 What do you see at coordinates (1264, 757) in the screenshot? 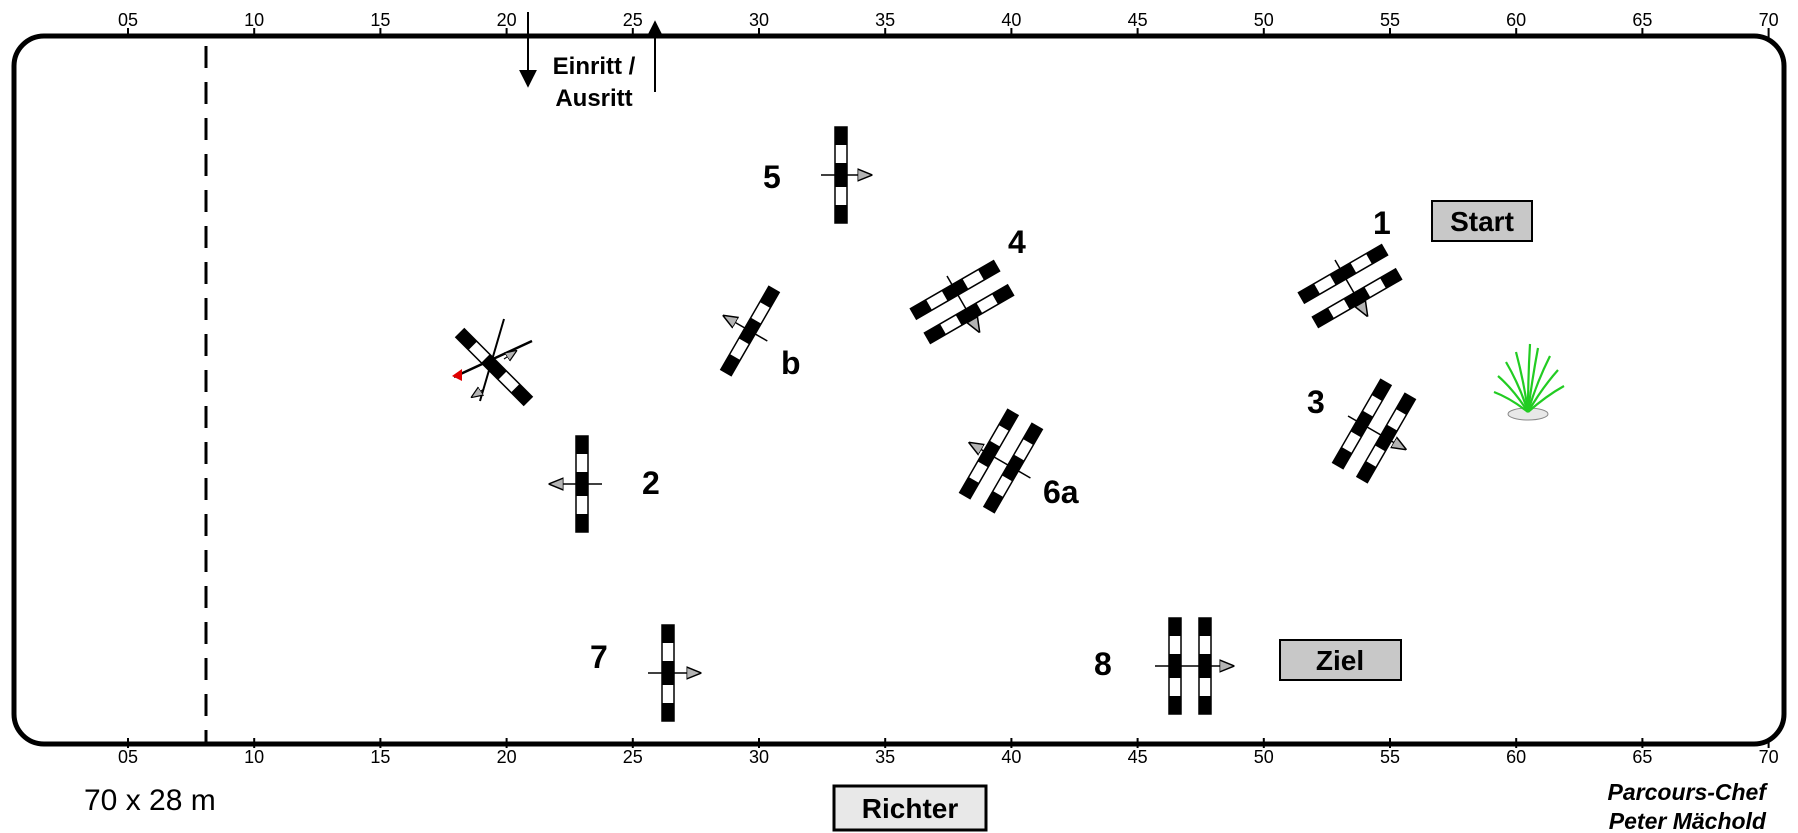
I see `ruler-label-bottom: 50` at bounding box center [1264, 757].